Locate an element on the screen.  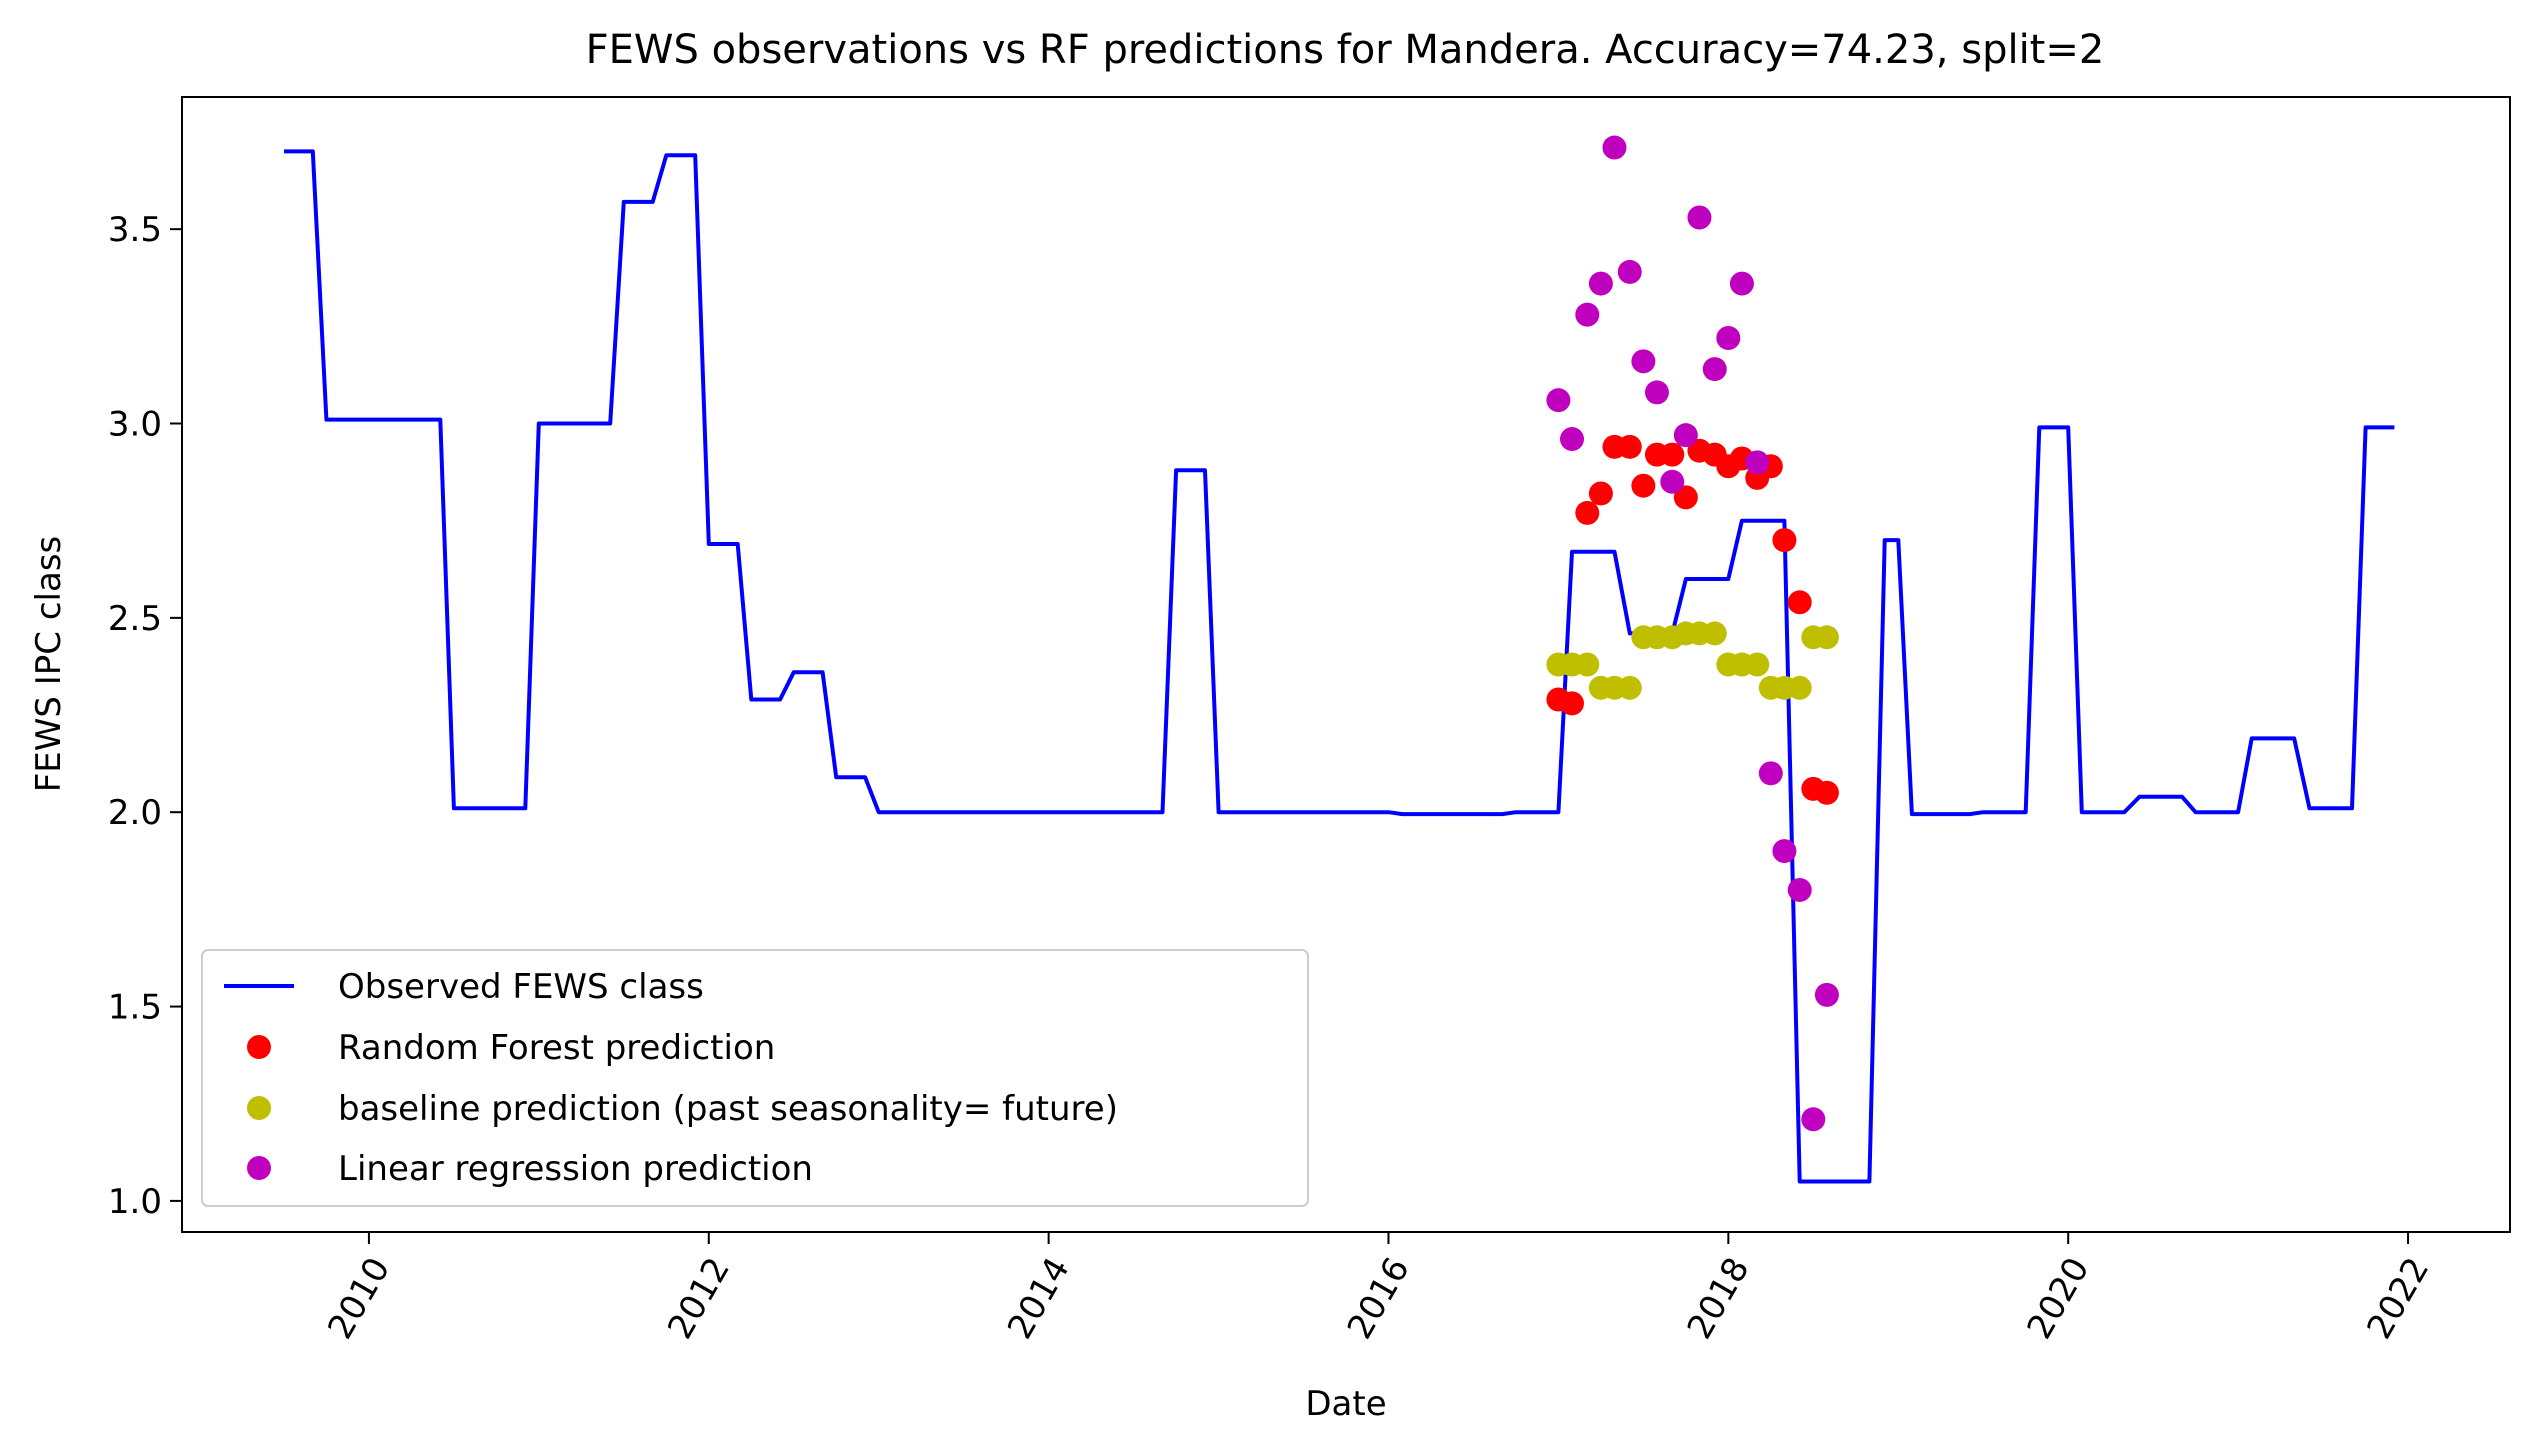
legend-swatch-random-forest is located at coordinates (259, 1047).